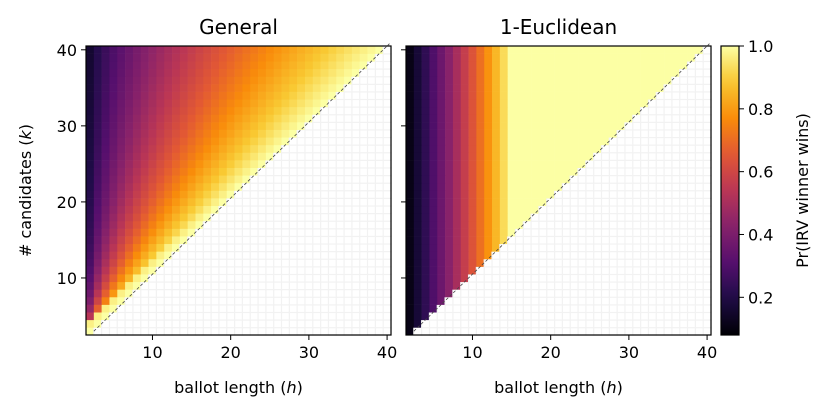 This screenshot has height=417, width=830. Describe the element at coordinates (629, 352) in the screenshot. I see `x-tick-label: 30` at that location.